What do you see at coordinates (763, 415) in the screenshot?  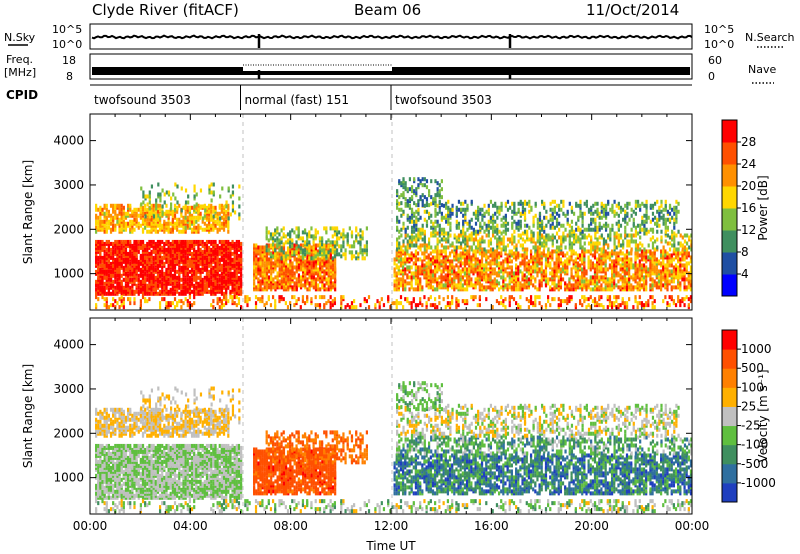 I see `velocity-colorbar-label: Velocity [m s⁻¹]` at bounding box center [763, 415].